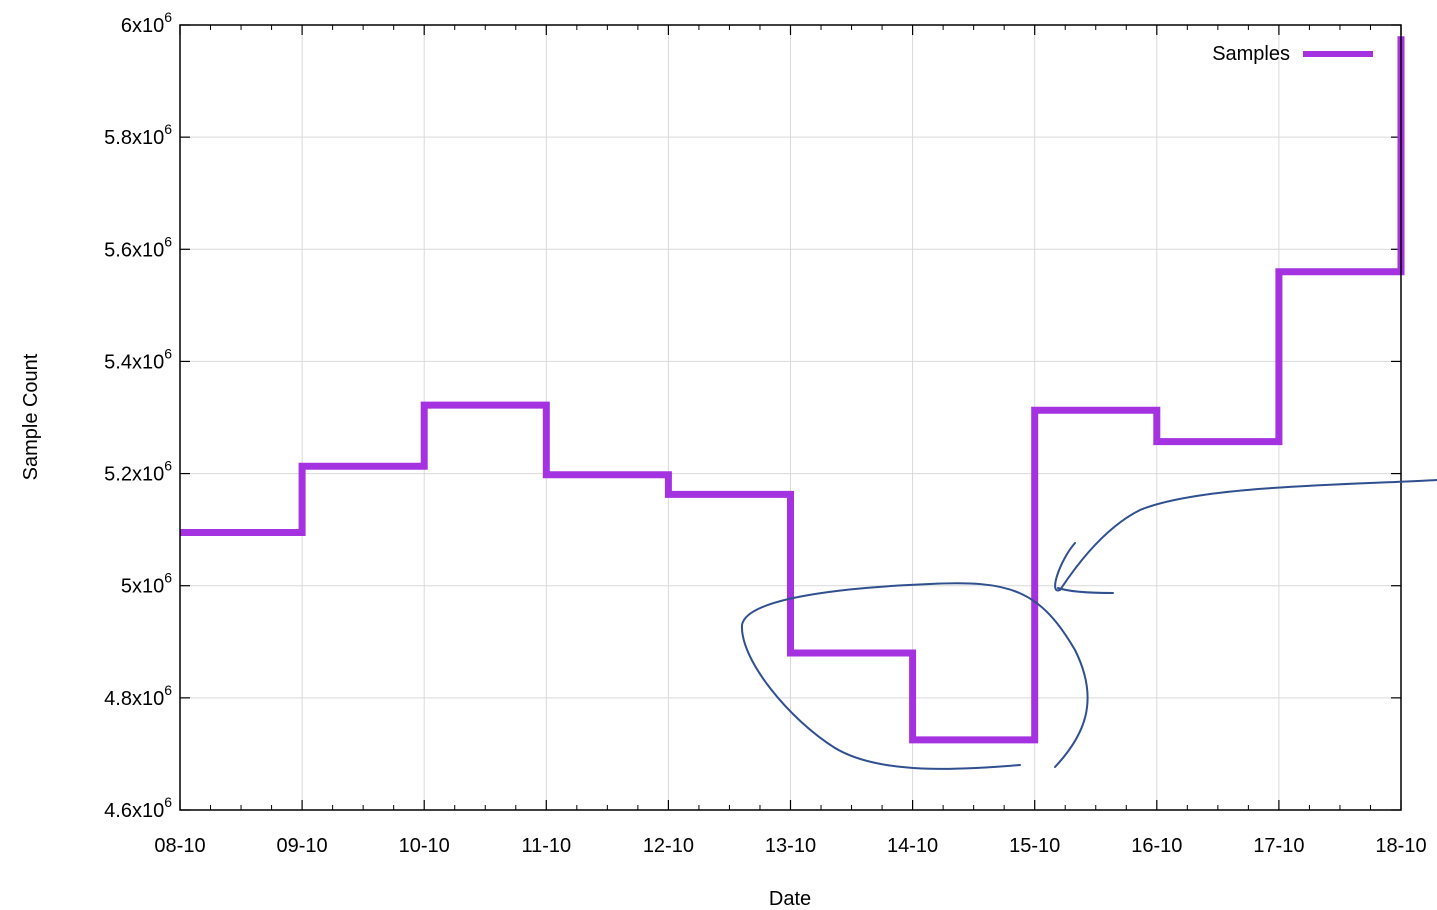 The height and width of the screenshot is (910, 1437). Describe the element at coordinates (1292, 54) in the screenshot. I see `legend: Samples` at that location.